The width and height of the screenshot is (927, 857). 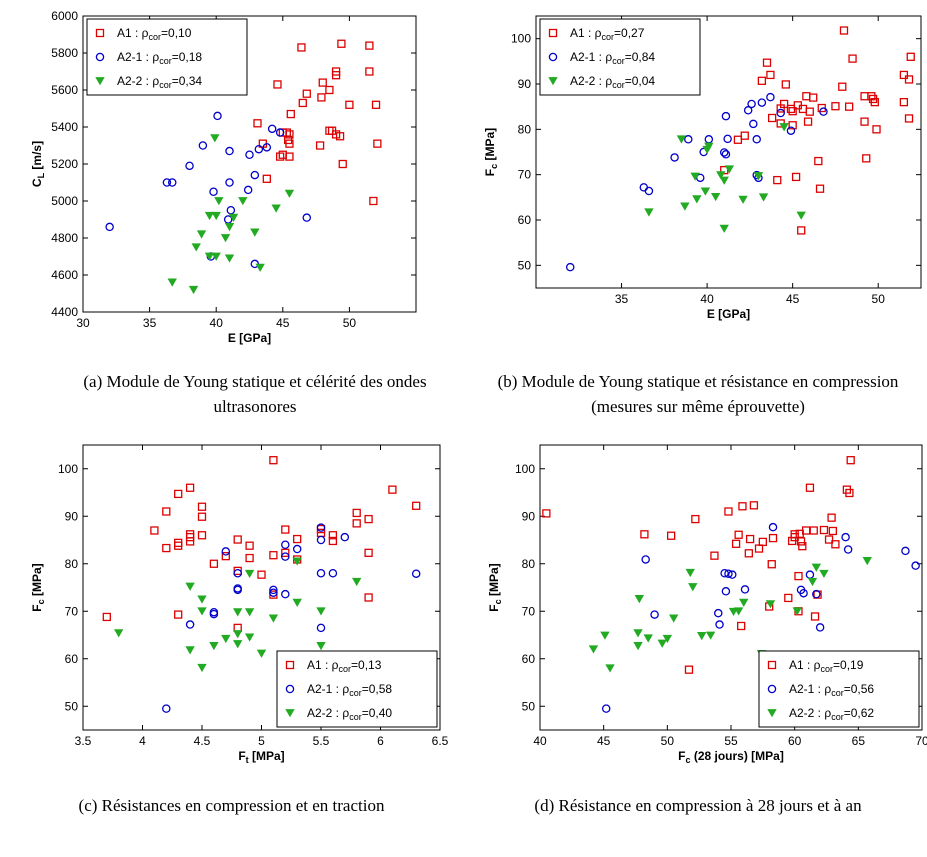 What do you see at coordinates (64, 53) in the screenshot?
I see `y-tick-label: 5800` at bounding box center [64, 53].